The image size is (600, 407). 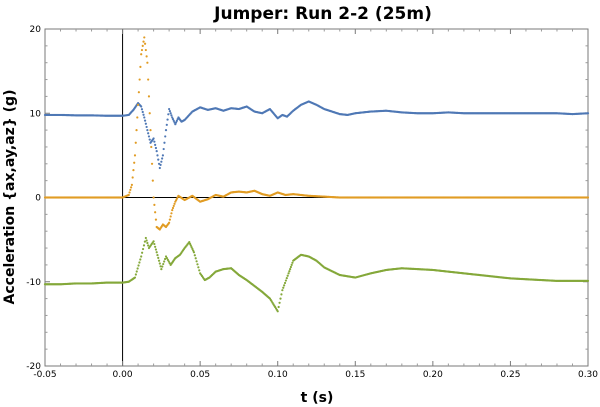 What do you see at coordinates (33, 283) in the screenshot?
I see `y-tick-label: -10` at bounding box center [33, 283].